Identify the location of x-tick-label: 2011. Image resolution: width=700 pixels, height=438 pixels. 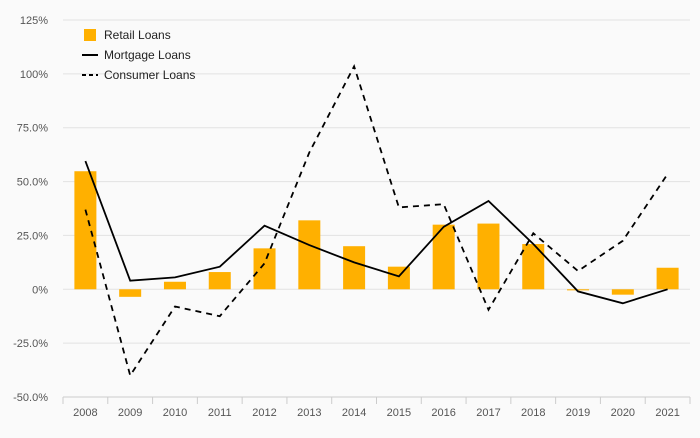
(220, 413).